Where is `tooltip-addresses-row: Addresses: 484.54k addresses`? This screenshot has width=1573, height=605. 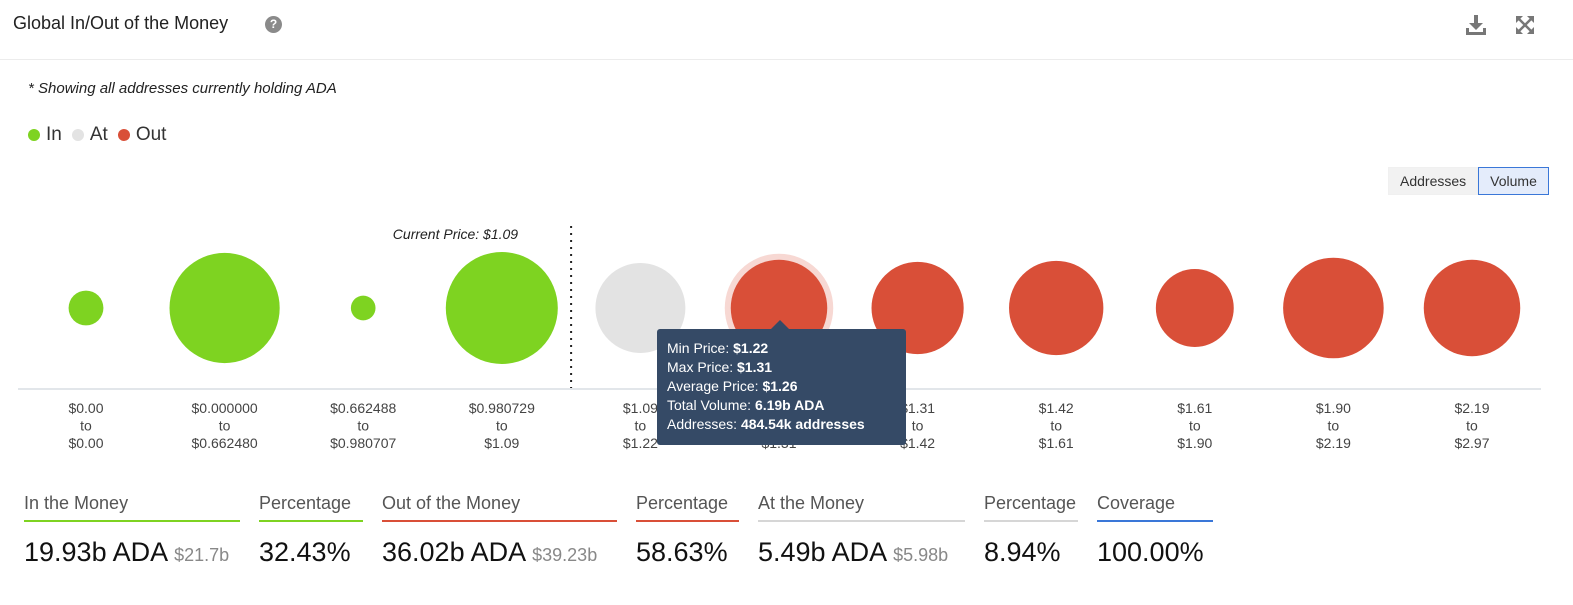
tooltip-addresses-row: Addresses: 484.54k addresses is located at coordinates (766, 424).